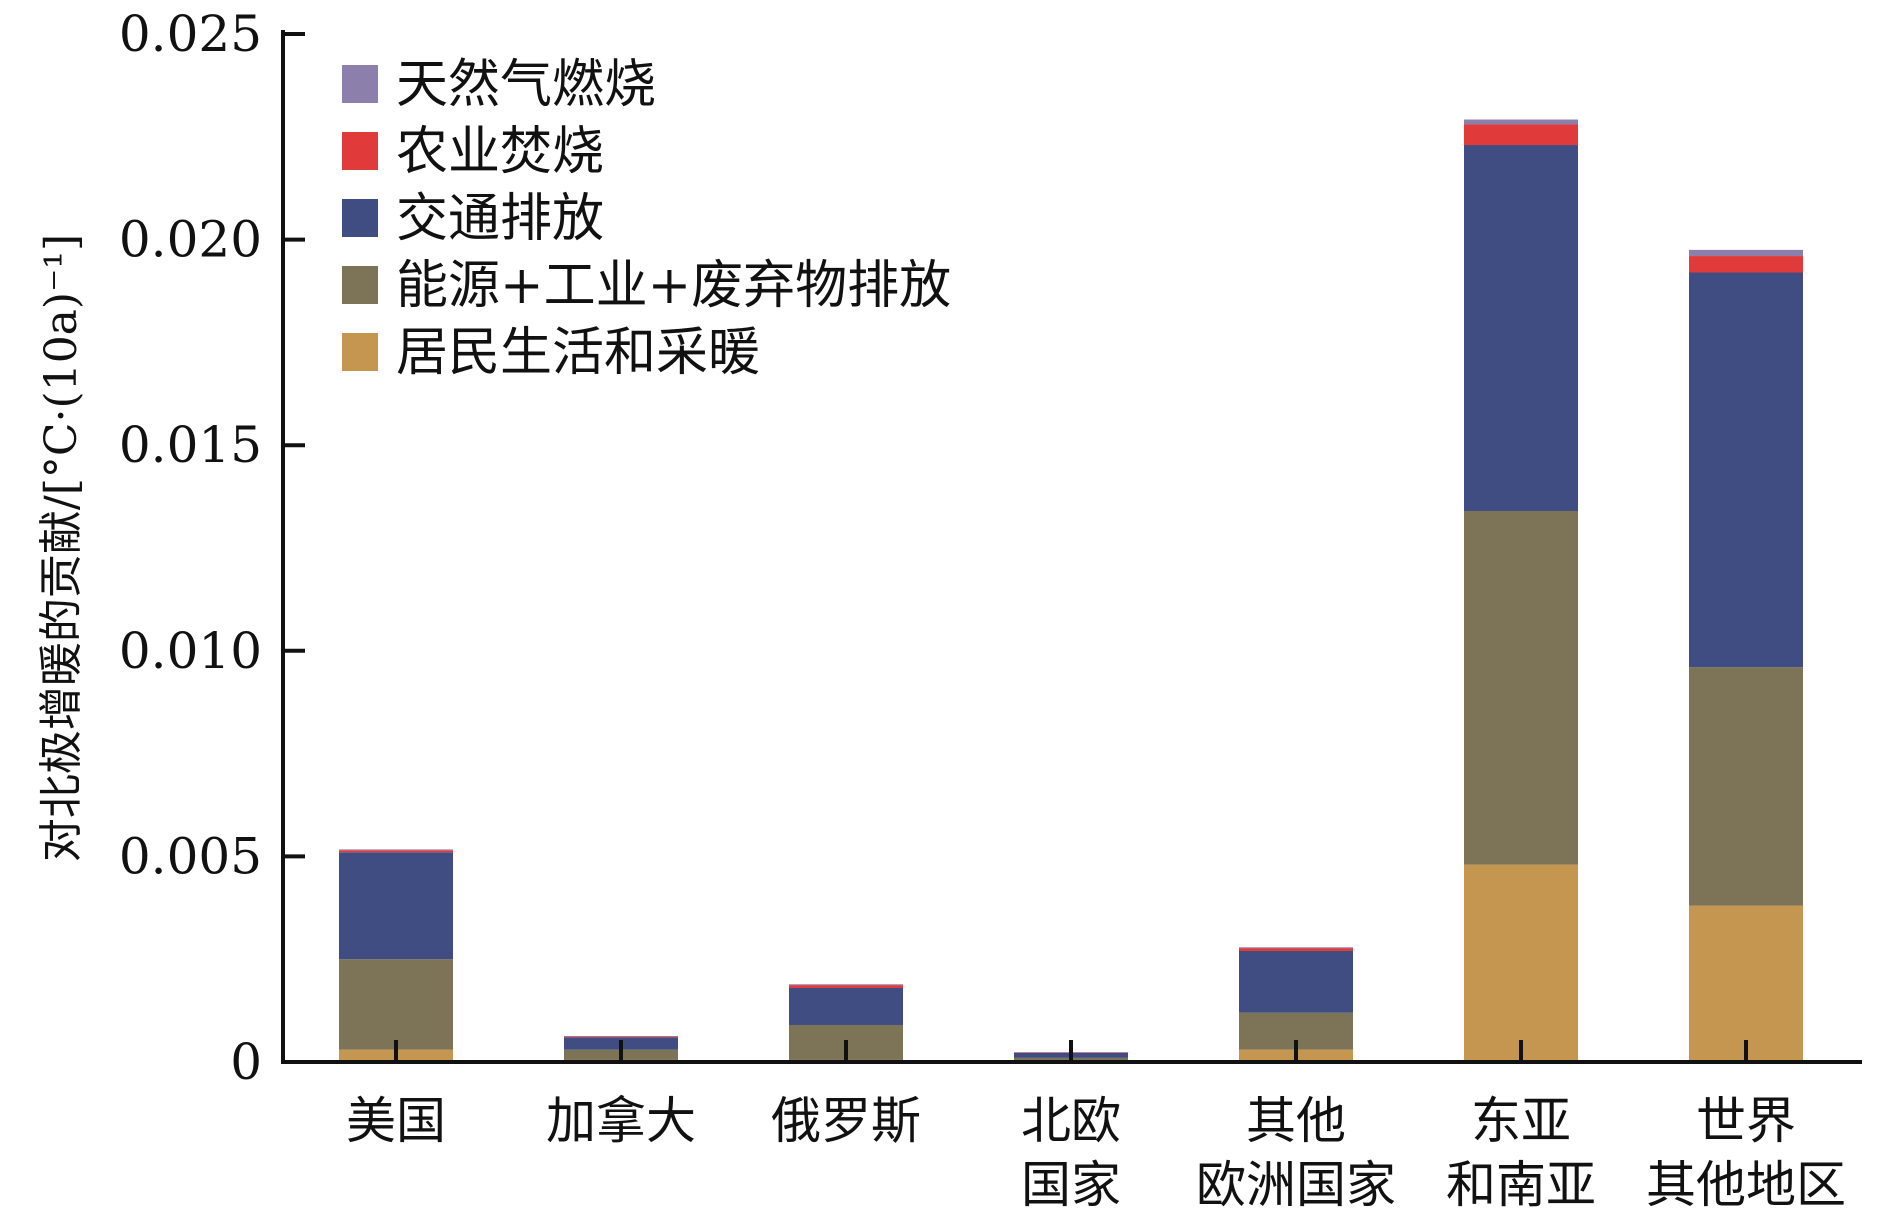 The height and width of the screenshot is (1230, 1890). Describe the element at coordinates (190, 240) in the screenshot. I see `y-tick-label: 0.020` at that location.